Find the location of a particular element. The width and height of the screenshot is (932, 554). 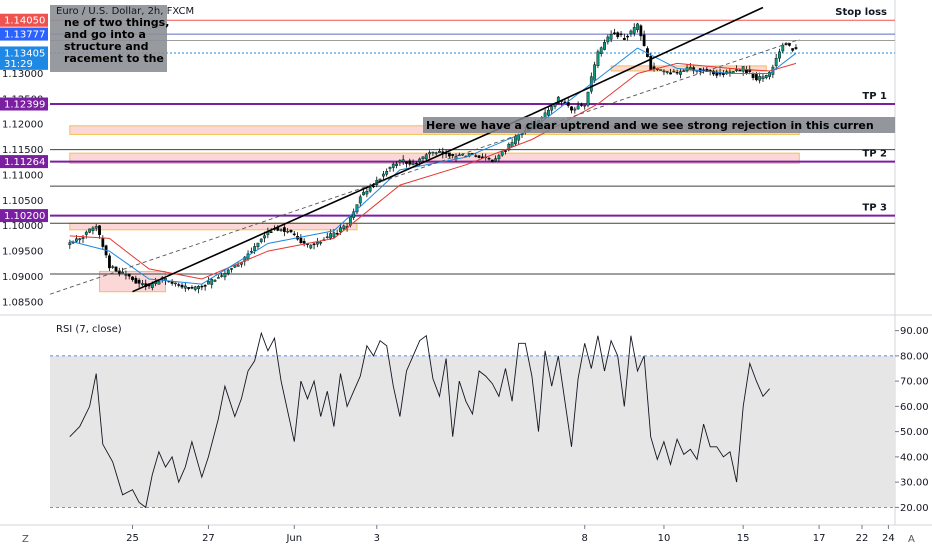

x-tick-label: 25 is located at coordinates (132, 538).